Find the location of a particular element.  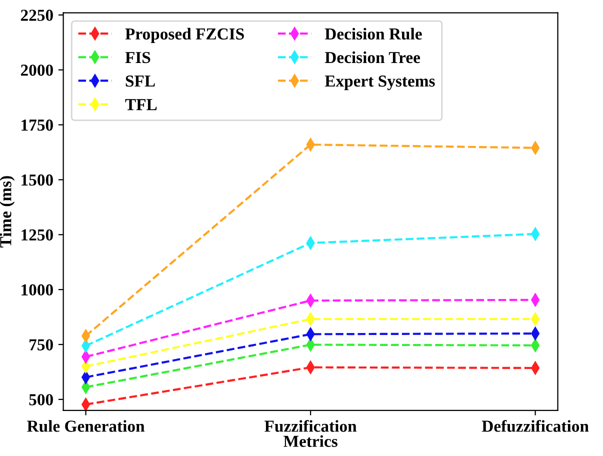

x-axis-title: Metrics is located at coordinates (311, 441).